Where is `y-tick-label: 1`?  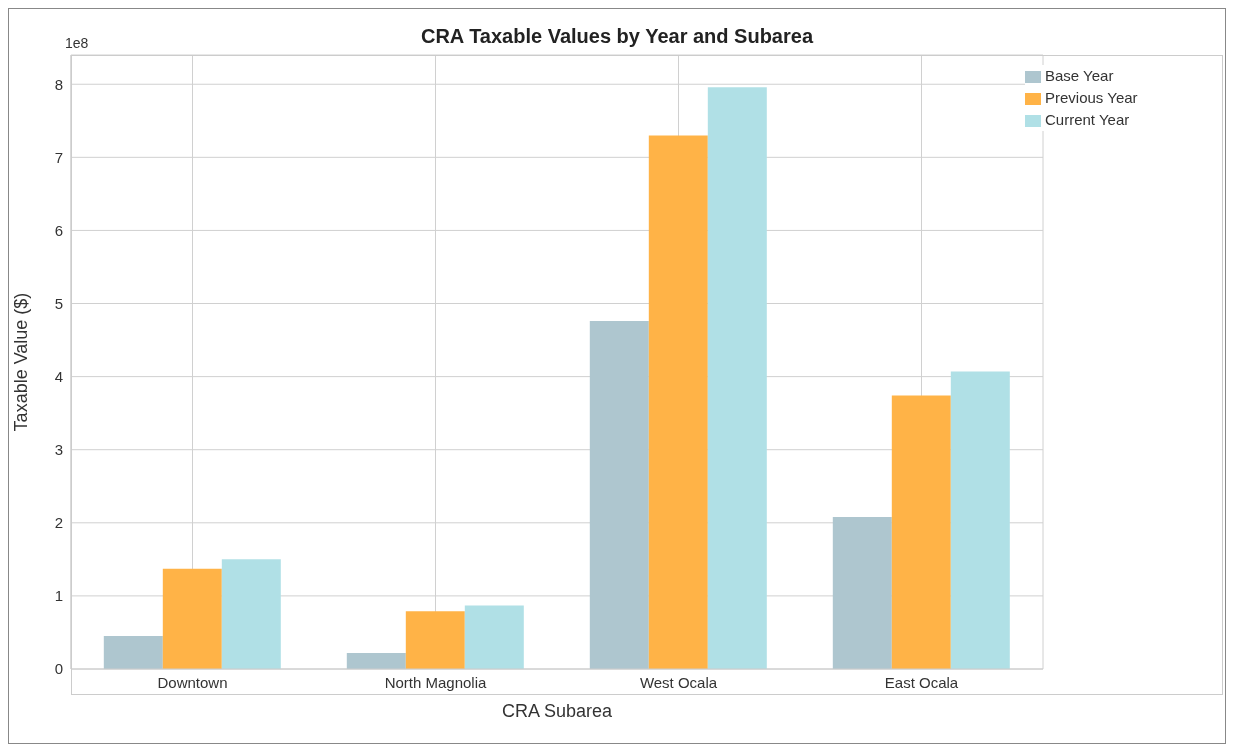 y-tick-label: 1 is located at coordinates (58, 596).